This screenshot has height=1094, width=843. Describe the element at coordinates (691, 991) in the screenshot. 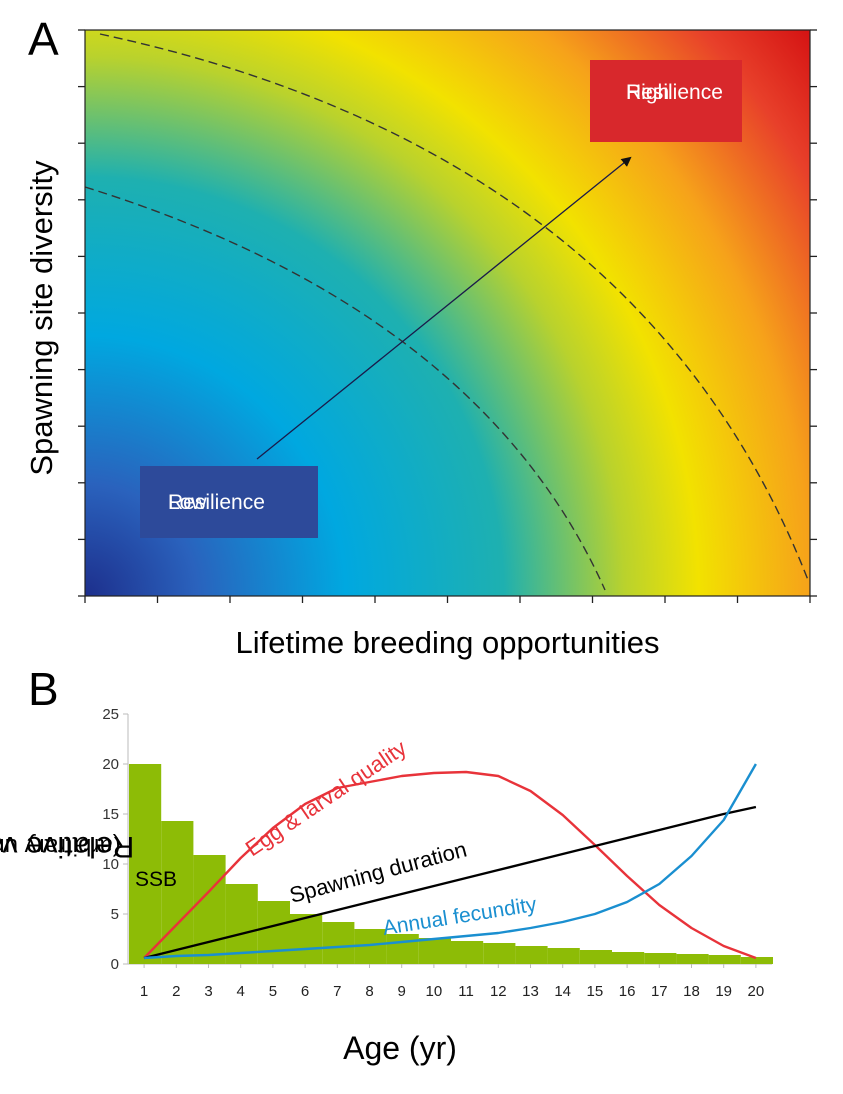

I see `x-tick-label: 18` at that location.